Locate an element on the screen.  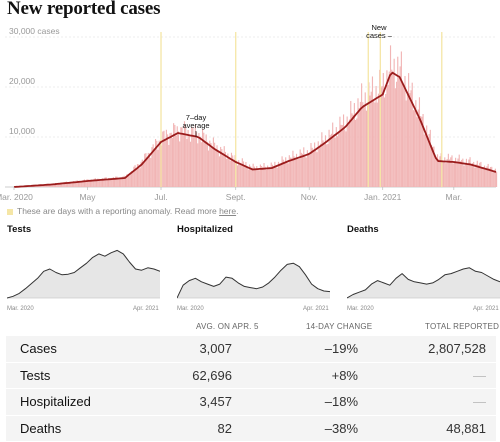
col-change-header: 14-DAY CHANGE is located at coordinates (339, 326).